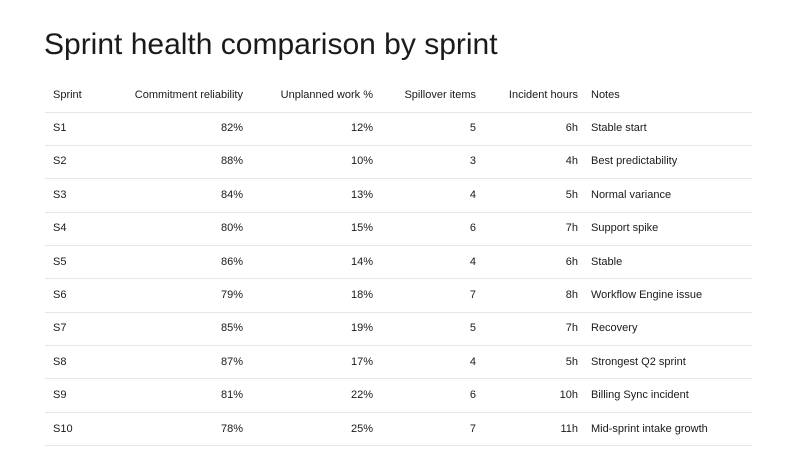 Image resolution: width=800 pixels, height=449 pixels. What do you see at coordinates (60, 361) in the screenshot?
I see `table-cell: S8` at bounding box center [60, 361].